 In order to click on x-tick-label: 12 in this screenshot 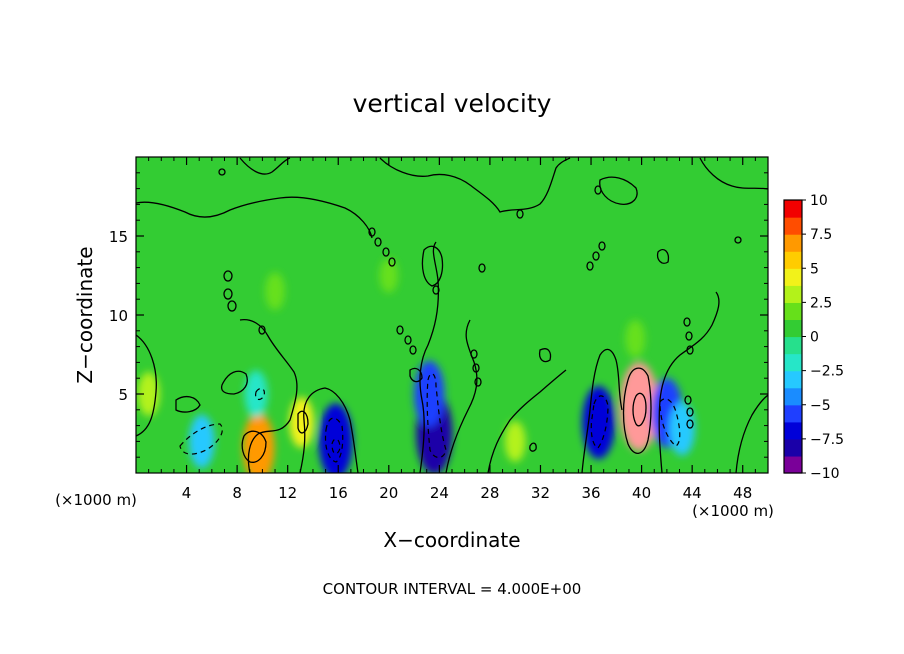, I will do `click(287, 493)`.